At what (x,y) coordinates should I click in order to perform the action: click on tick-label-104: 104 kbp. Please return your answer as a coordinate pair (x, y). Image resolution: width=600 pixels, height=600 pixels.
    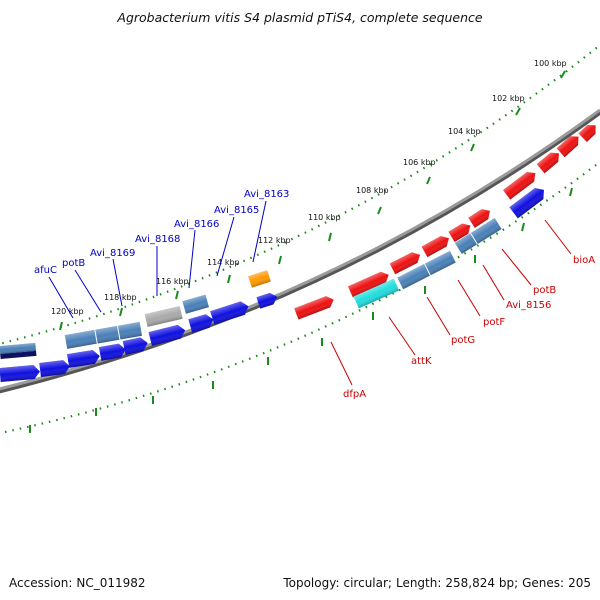
    Looking at the image, I should click on (464, 131).